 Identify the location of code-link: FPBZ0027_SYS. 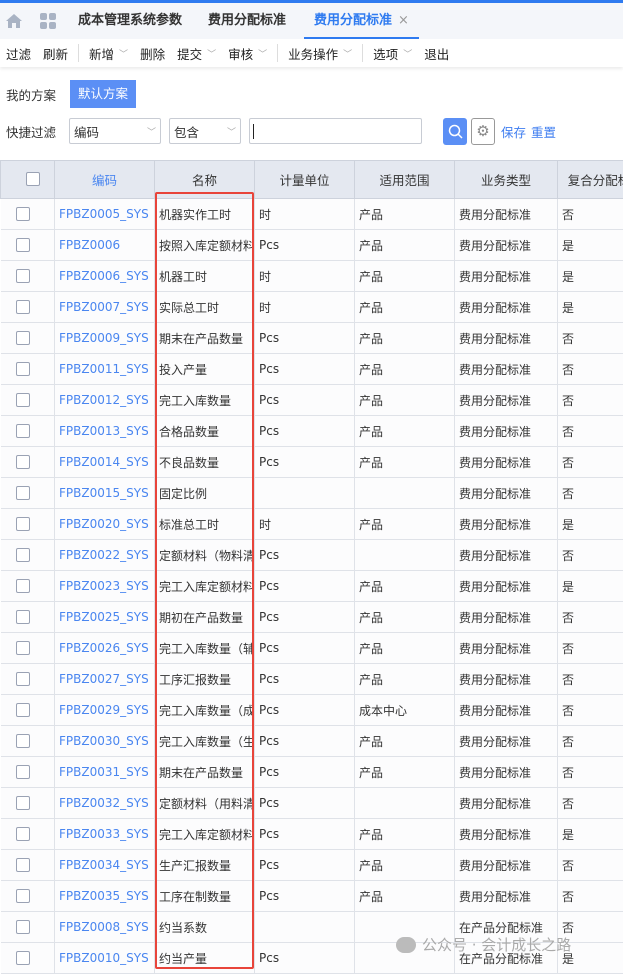
(104, 679).